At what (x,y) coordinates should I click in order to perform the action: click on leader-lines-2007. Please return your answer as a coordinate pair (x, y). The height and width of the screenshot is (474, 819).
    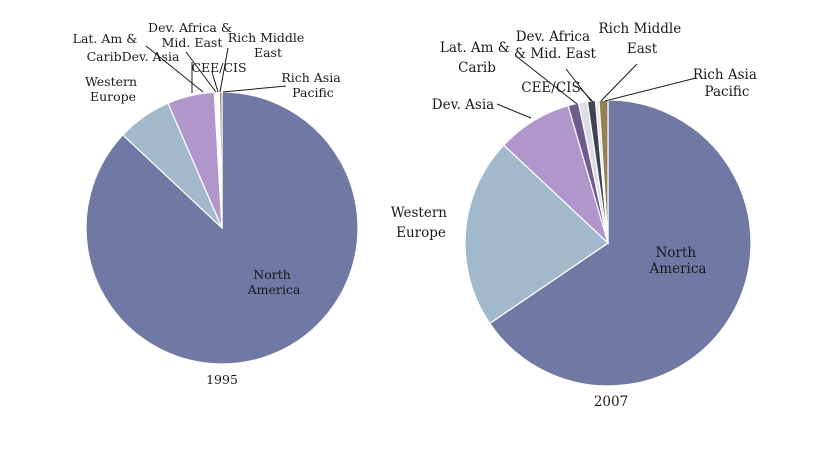
    Looking at the image, I should click on (596, 87).